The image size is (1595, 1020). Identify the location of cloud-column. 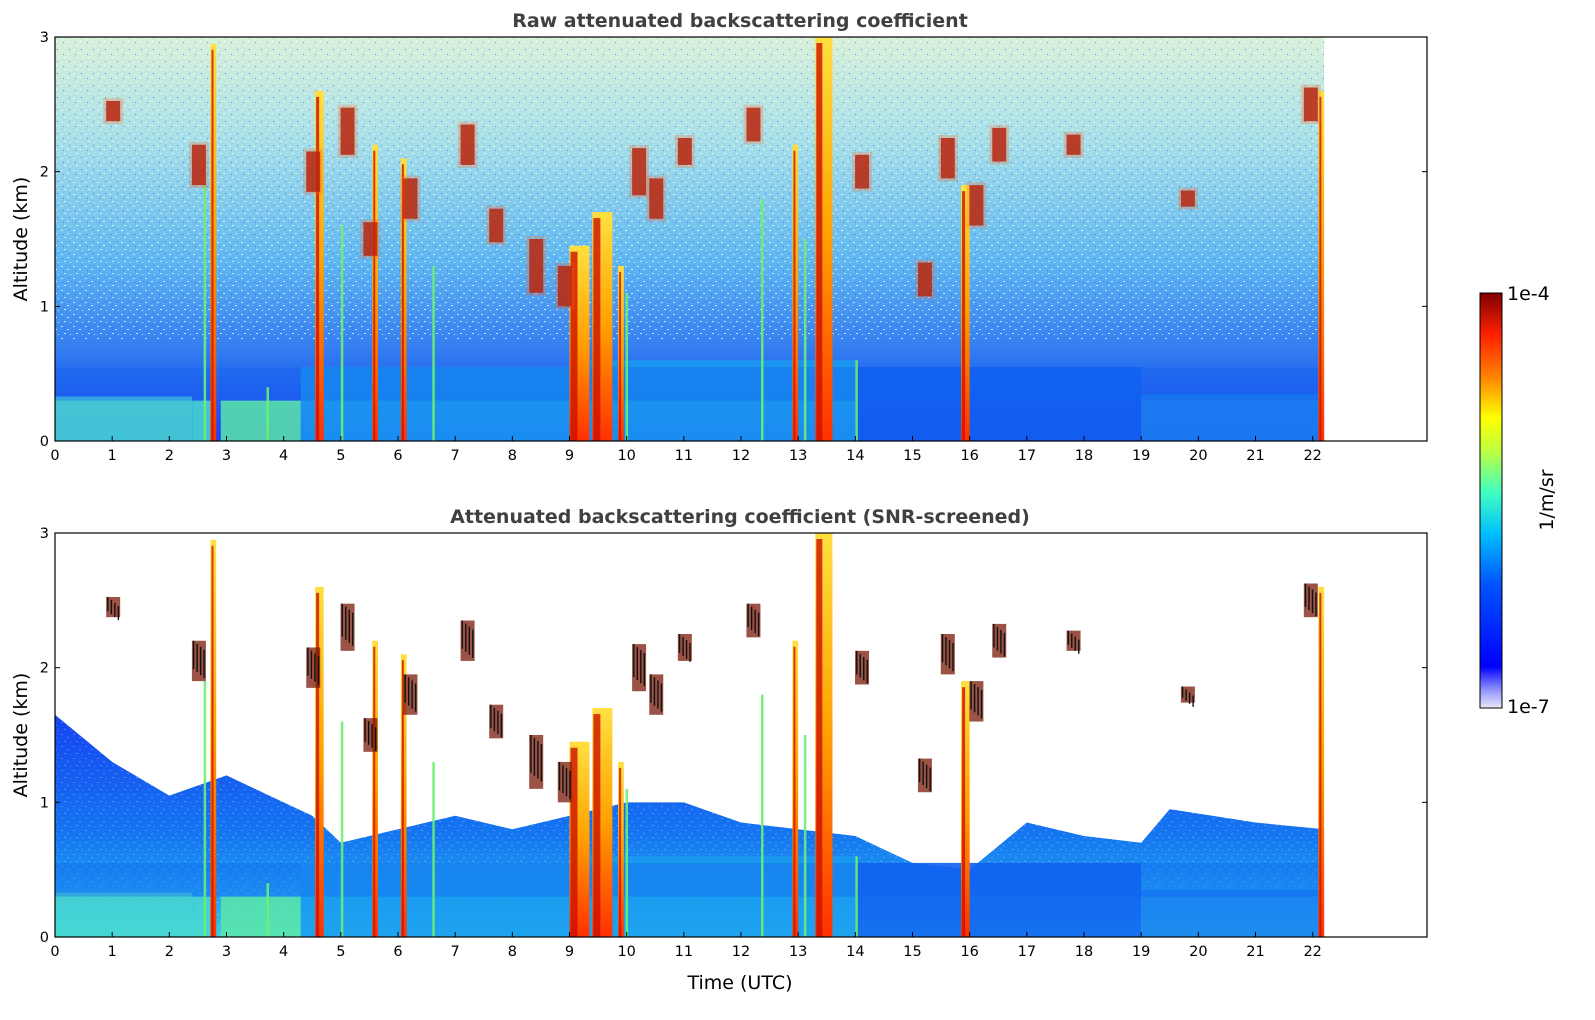
(319, 761).